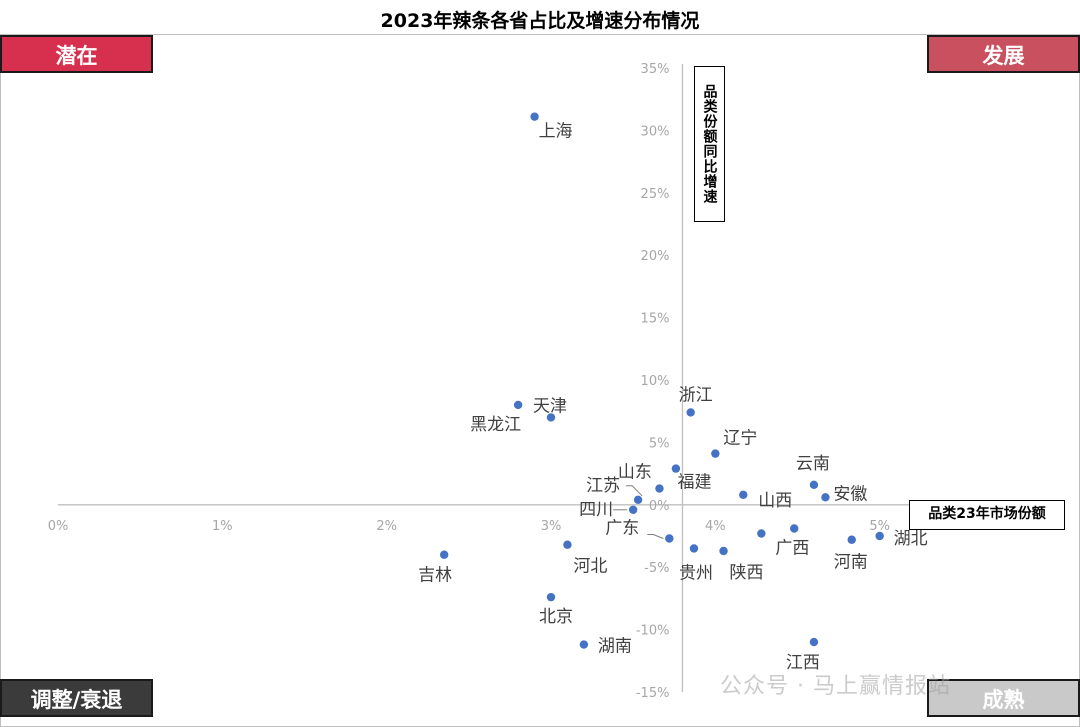 This screenshot has height=727, width=1080. I want to click on data-label: 河北, so click(590, 567).